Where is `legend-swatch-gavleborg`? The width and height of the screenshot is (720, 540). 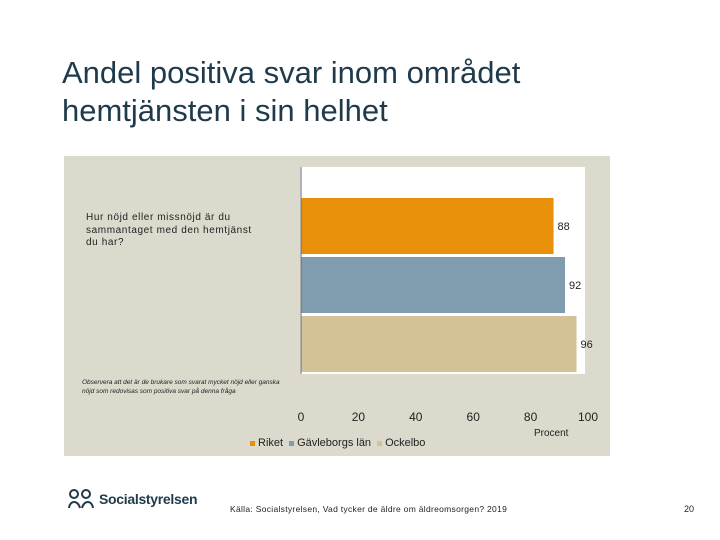 legend-swatch-gavleborg is located at coordinates (292, 443).